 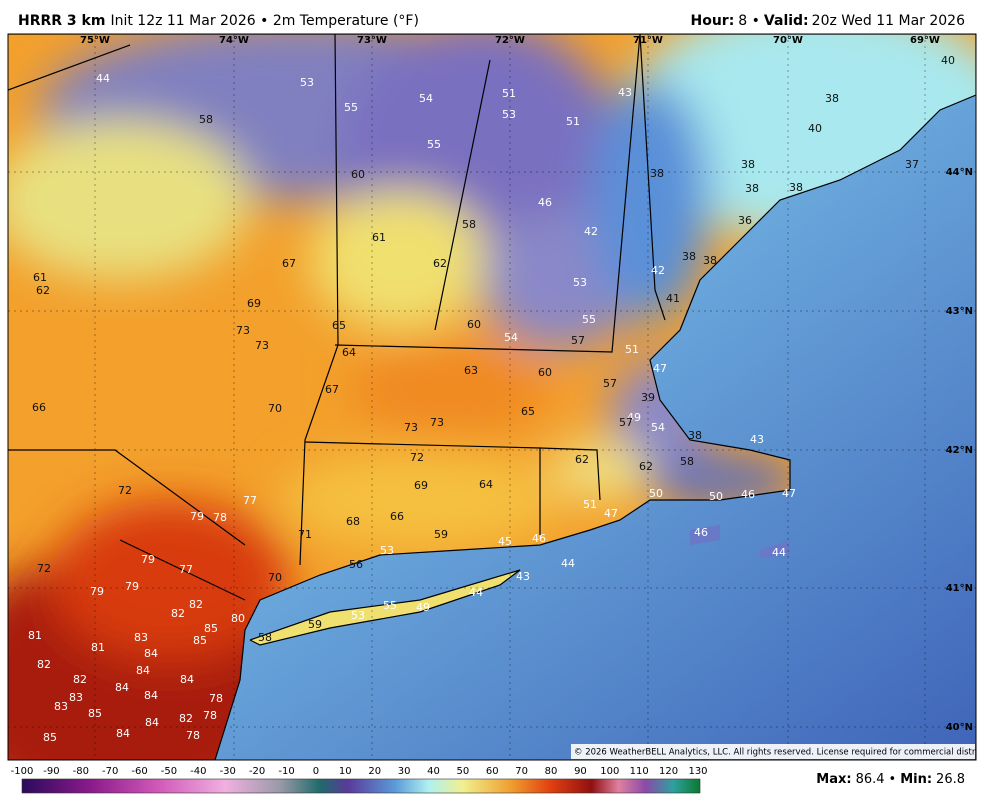 What do you see at coordinates (815, 128) in the screenshot?
I see `temperature-label: 40` at bounding box center [815, 128].